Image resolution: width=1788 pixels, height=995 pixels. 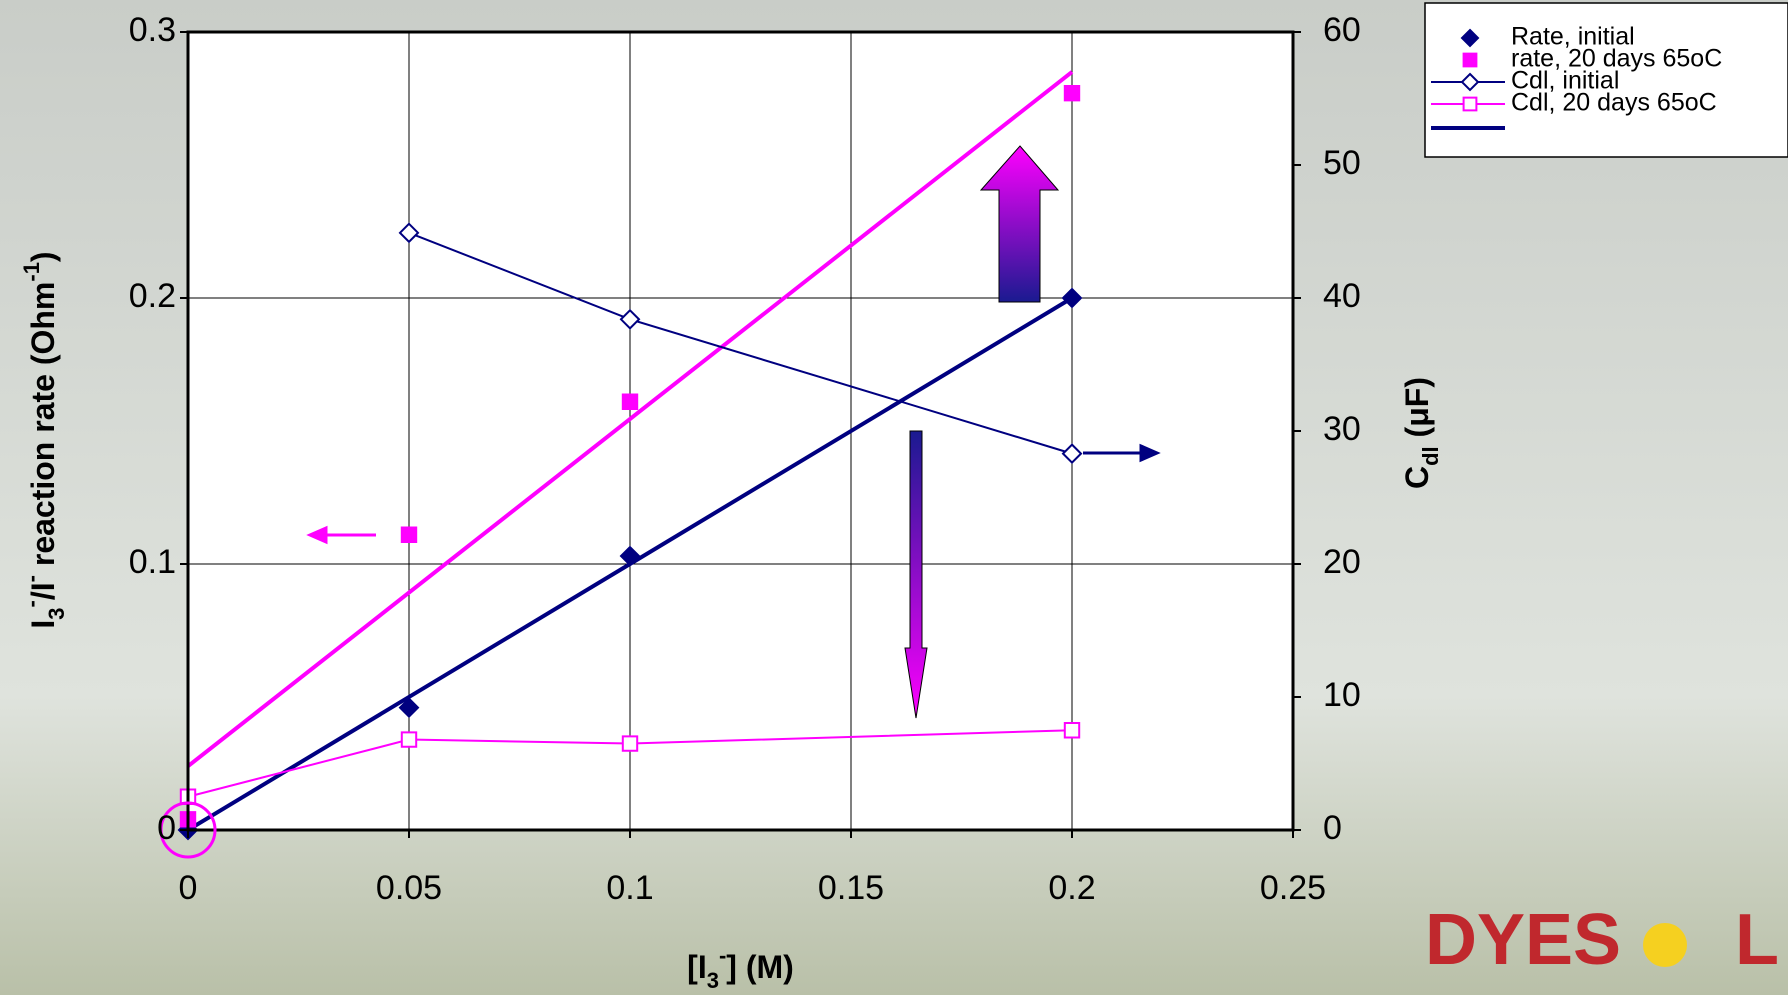 What do you see at coordinates (152, 30) in the screenshot?
I see `y-tick-label: 0.3` at bounding box center [152, 30].